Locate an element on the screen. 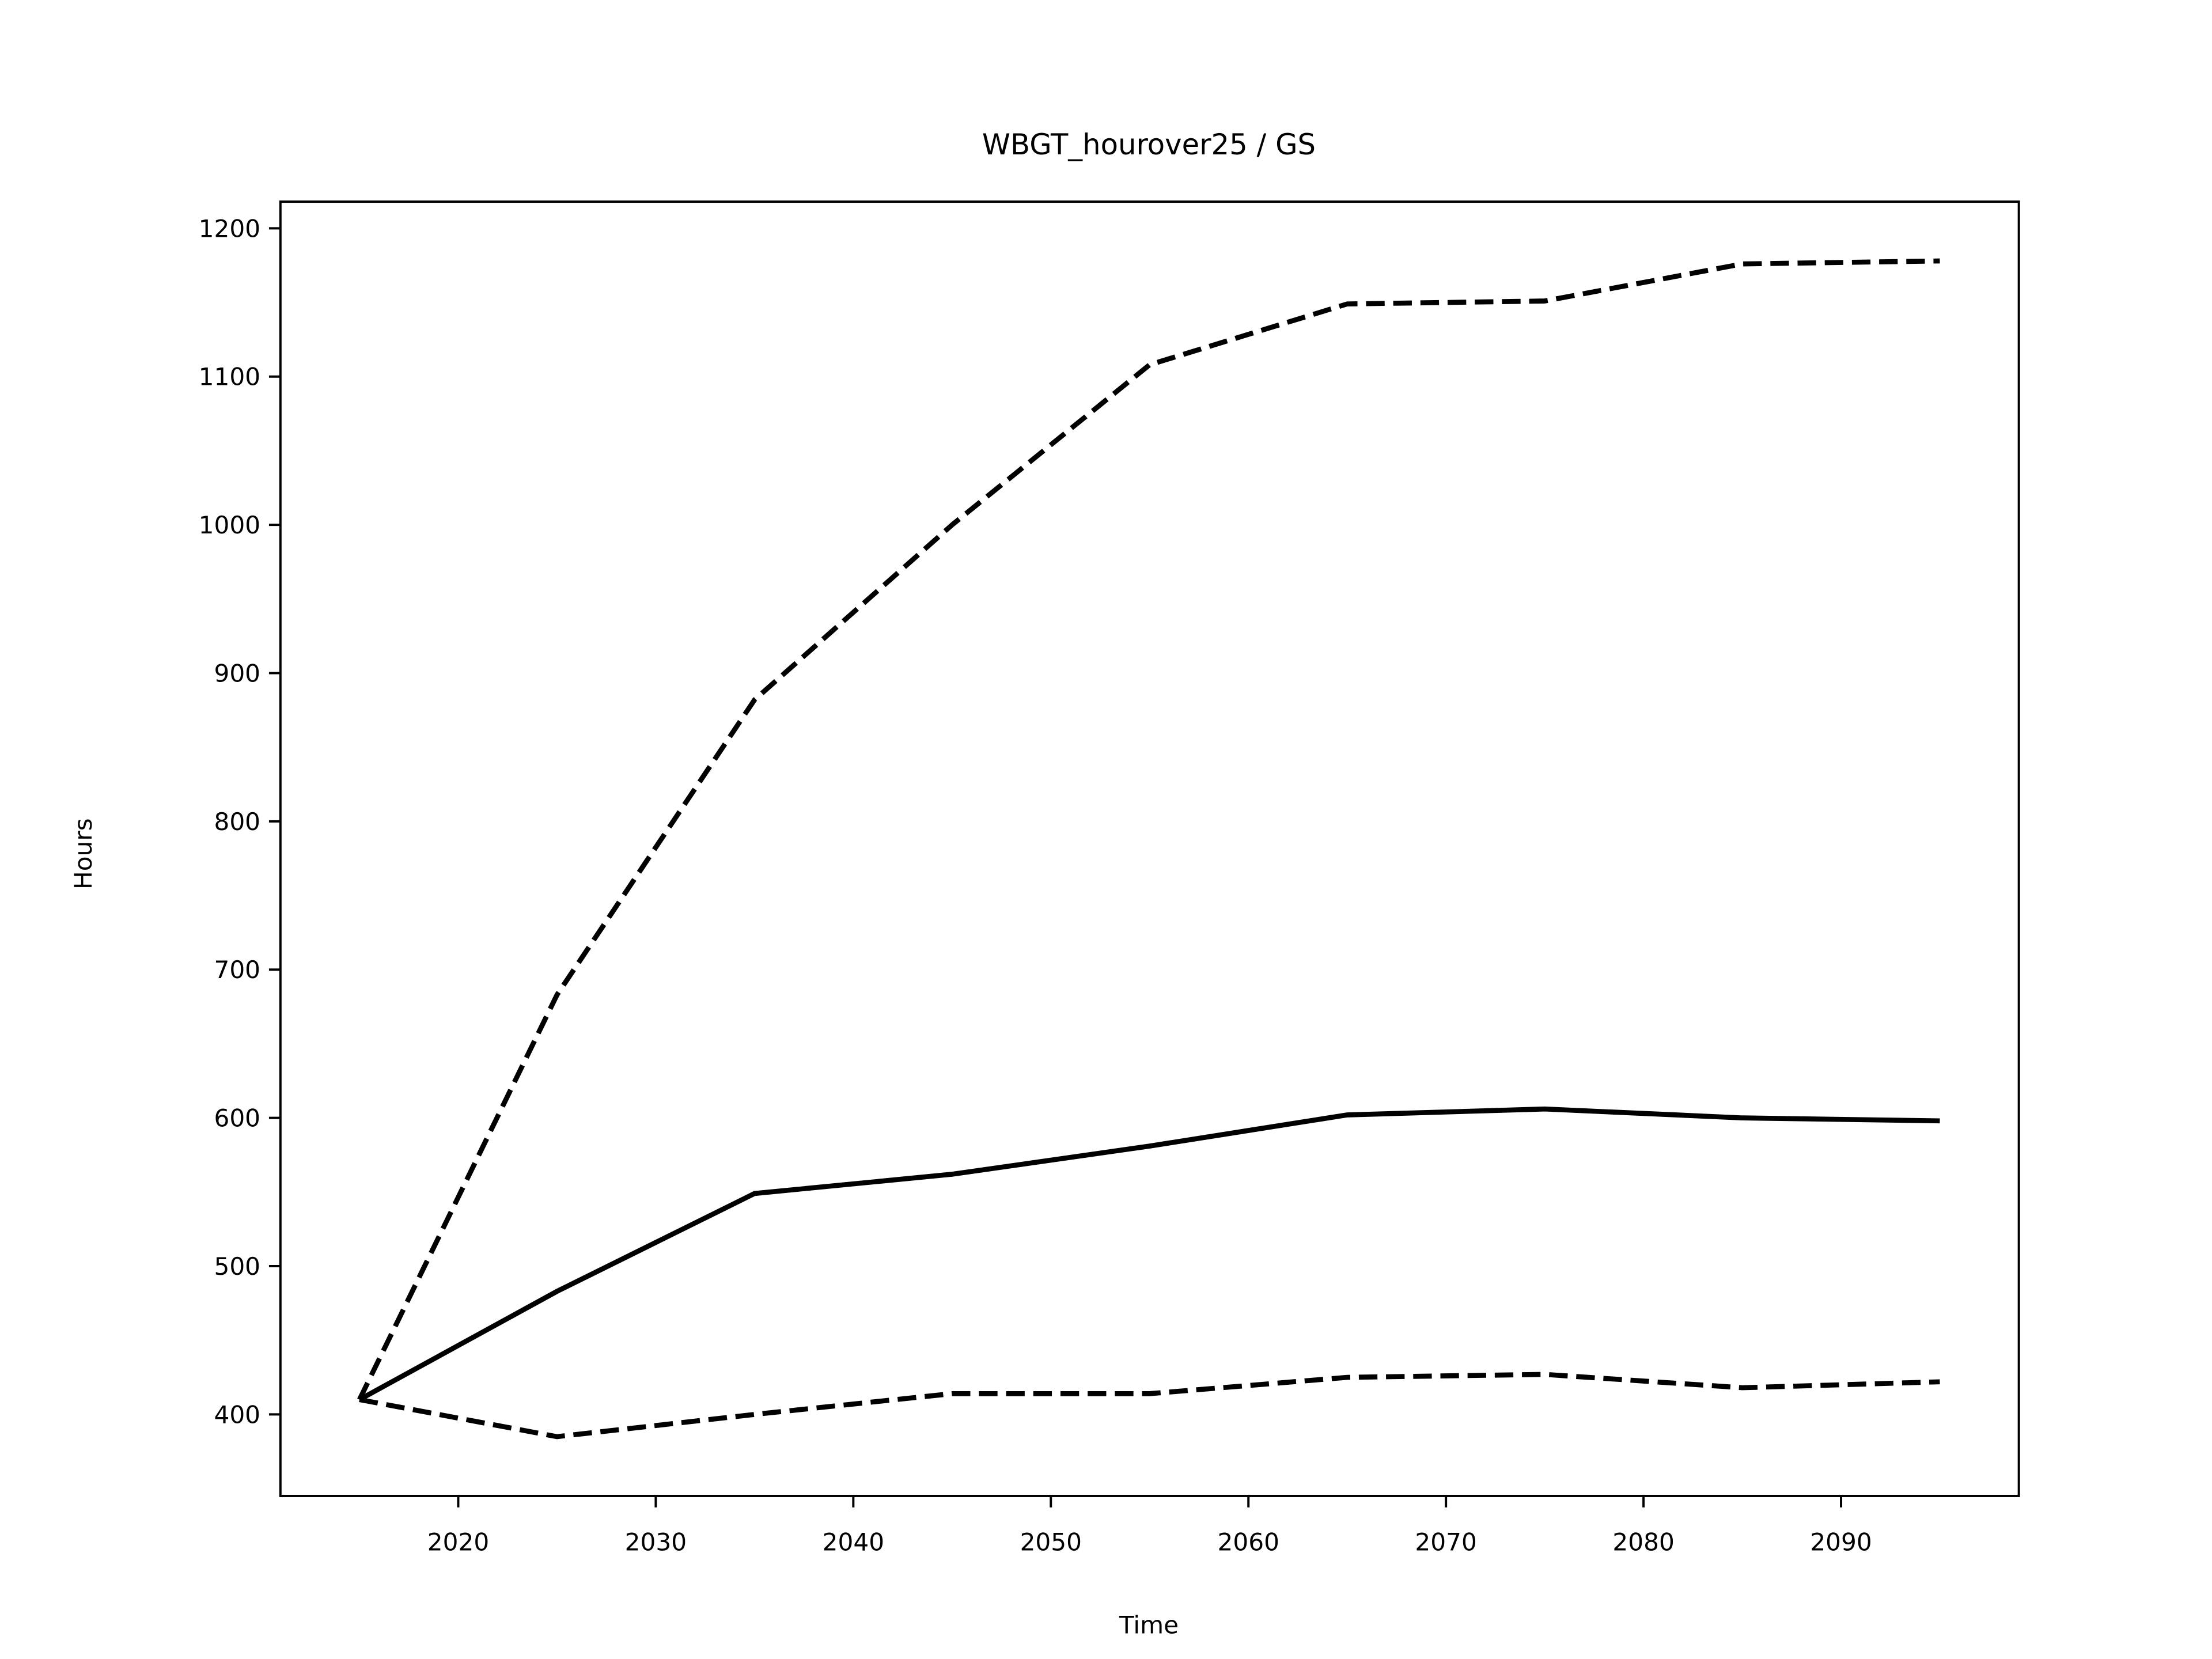 Image resolution: width=2212 pixels, height=1659 pixels. y-tick-label: 1000 is located at coordinates (229, 525).